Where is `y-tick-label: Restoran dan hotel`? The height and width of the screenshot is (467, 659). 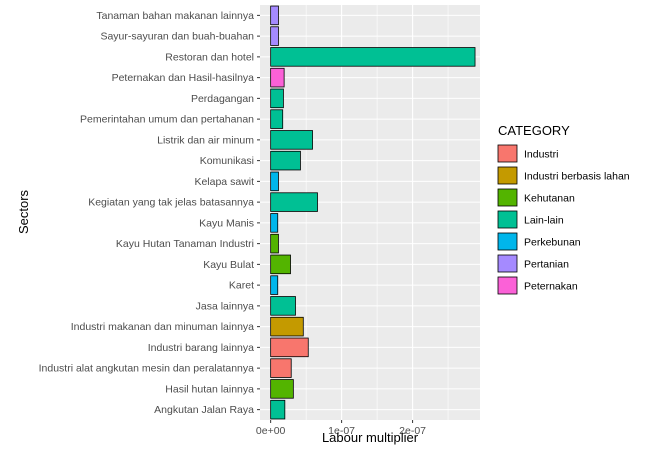
y-tick-label: Restoran dan hotel is located at coordinates (209, 57).